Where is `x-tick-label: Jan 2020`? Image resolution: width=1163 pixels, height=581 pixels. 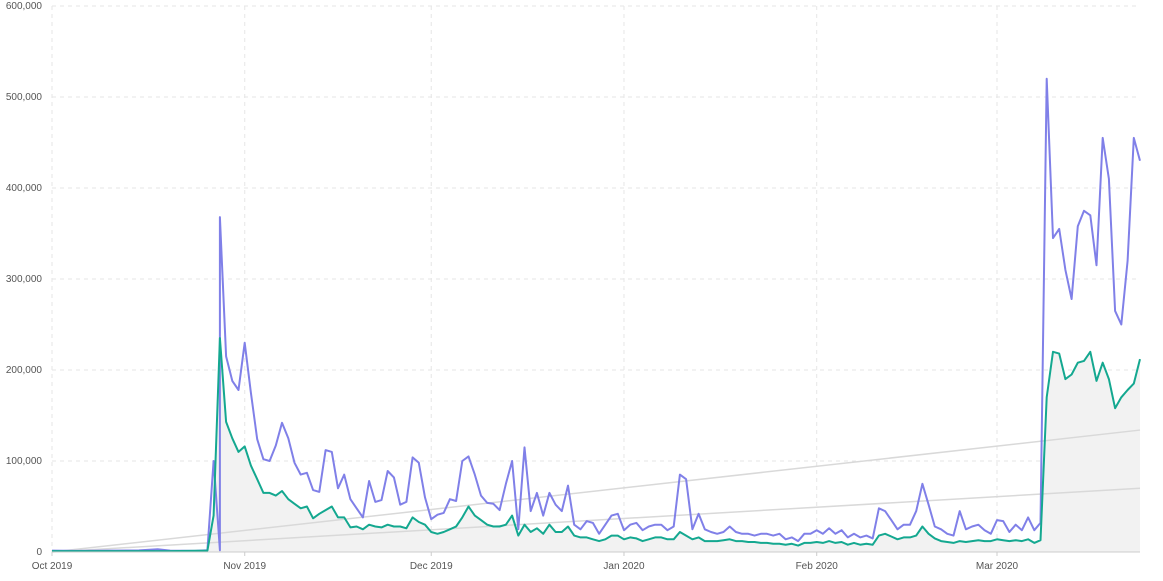
x-tick-label: Jan 2020 is located at coordinates (624, 566).